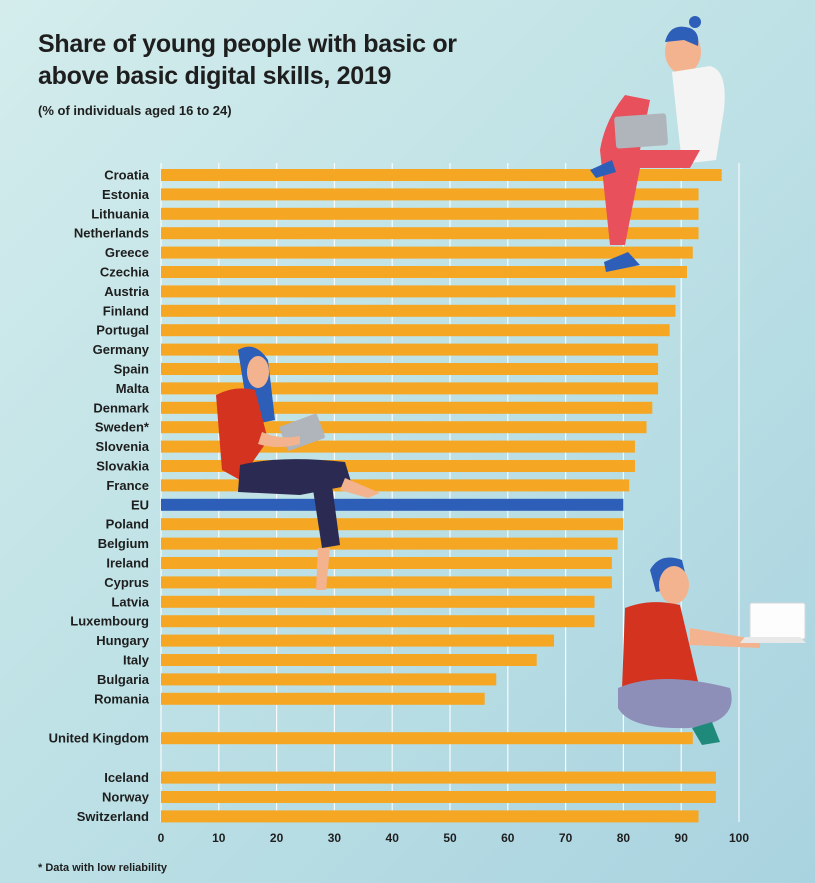  What do you see at coordinates (99, 738) in the screenshot?
I see `category-label: United Kingdom` at bounding box center [99, 738].